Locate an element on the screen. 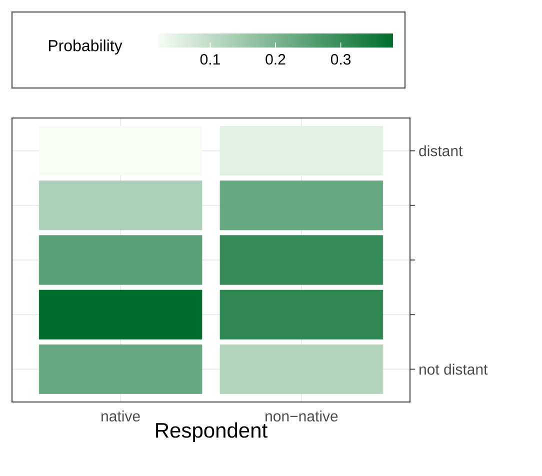 The width and height of the screenshot is (542, 476). color-bar-label: 0.1 is located at coordinates (210, 59).